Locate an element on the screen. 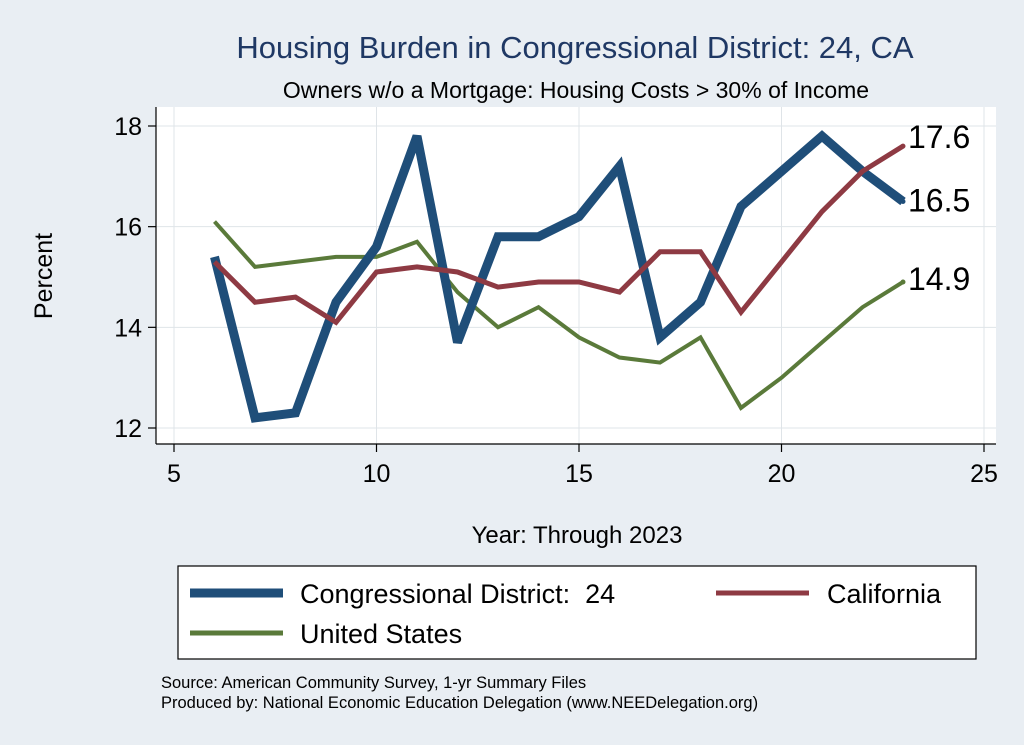 The width and height of the screenshot is (1024, 745). end-label-california: 17.6 is located at coordinates (939, 137).